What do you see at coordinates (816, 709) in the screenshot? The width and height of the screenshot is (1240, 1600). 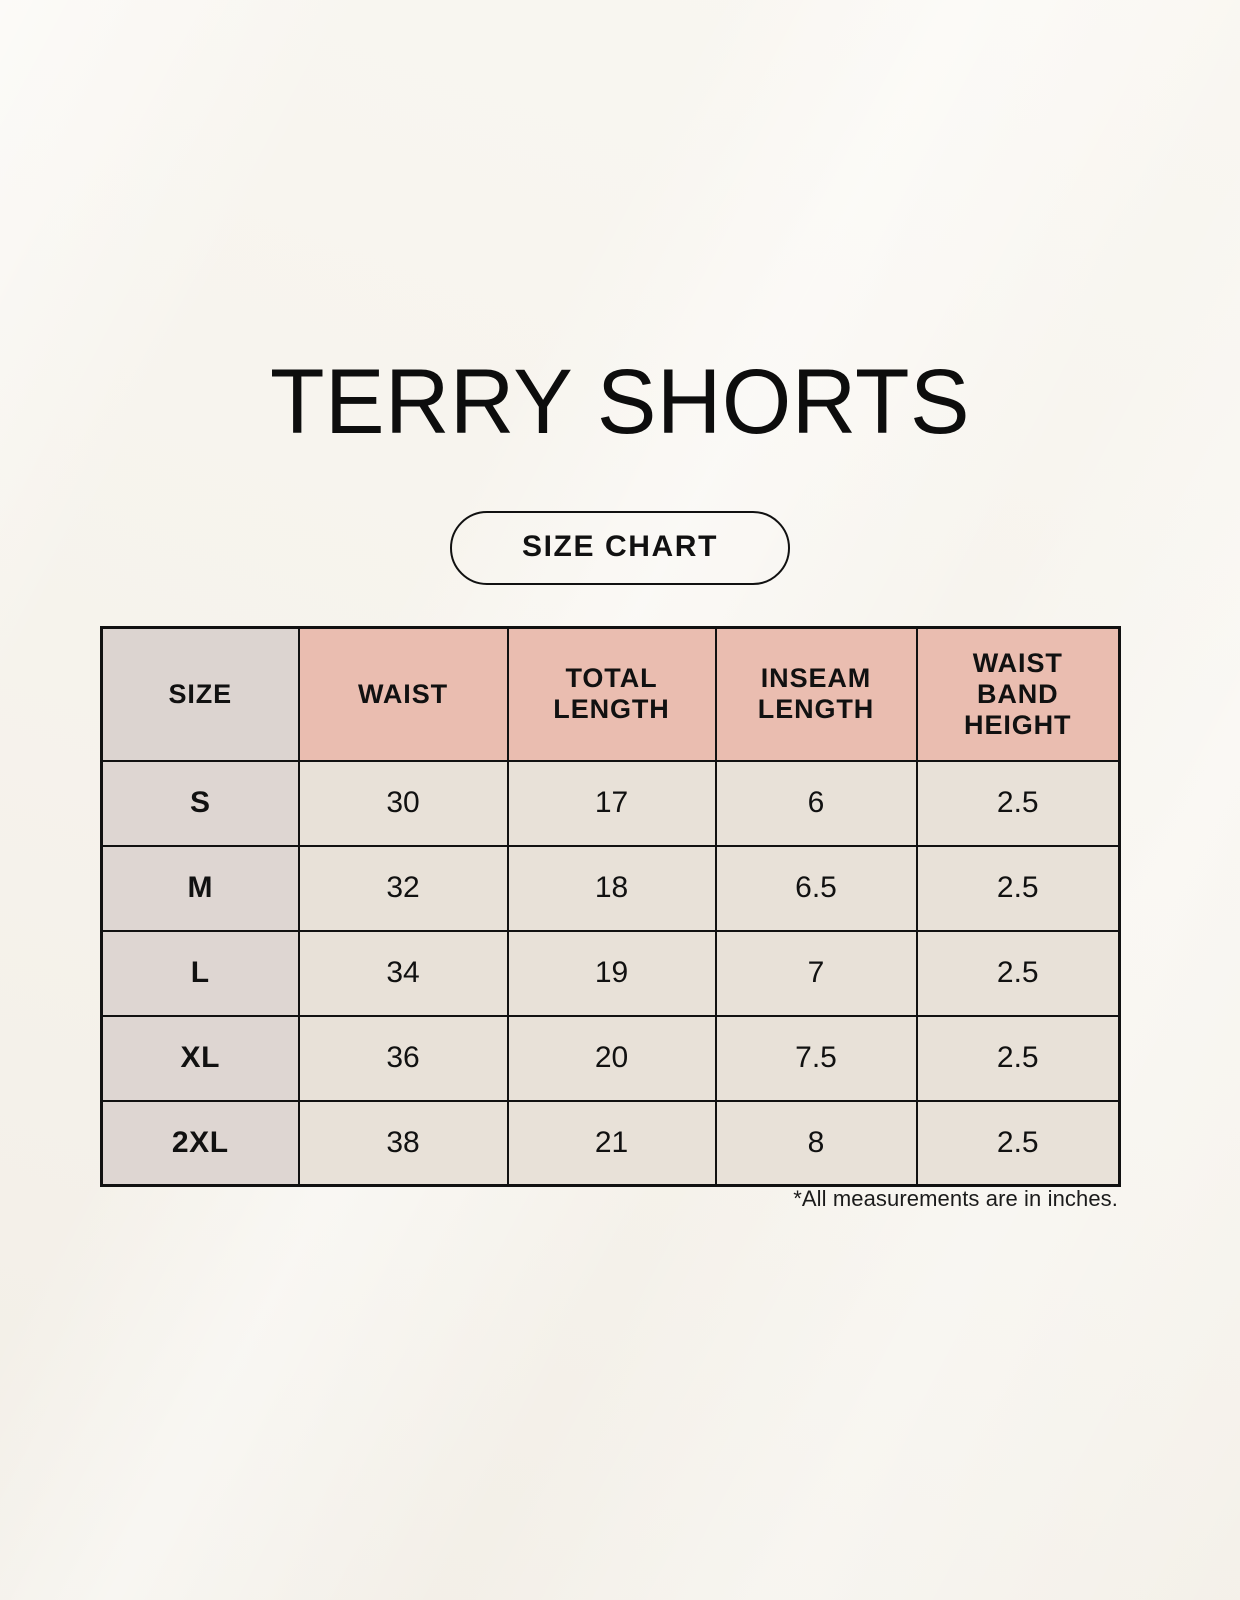 I see `column-header-inseam-length-line2: LENGTH` at bounding box center [816, 709].